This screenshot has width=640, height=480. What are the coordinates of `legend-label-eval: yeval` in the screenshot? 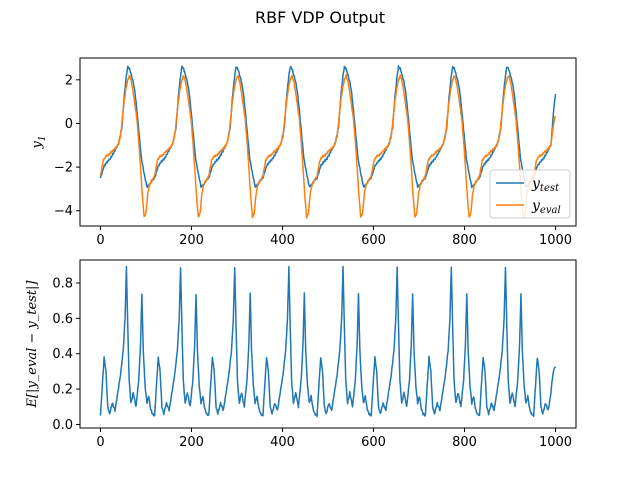 It's located at (546, 207).